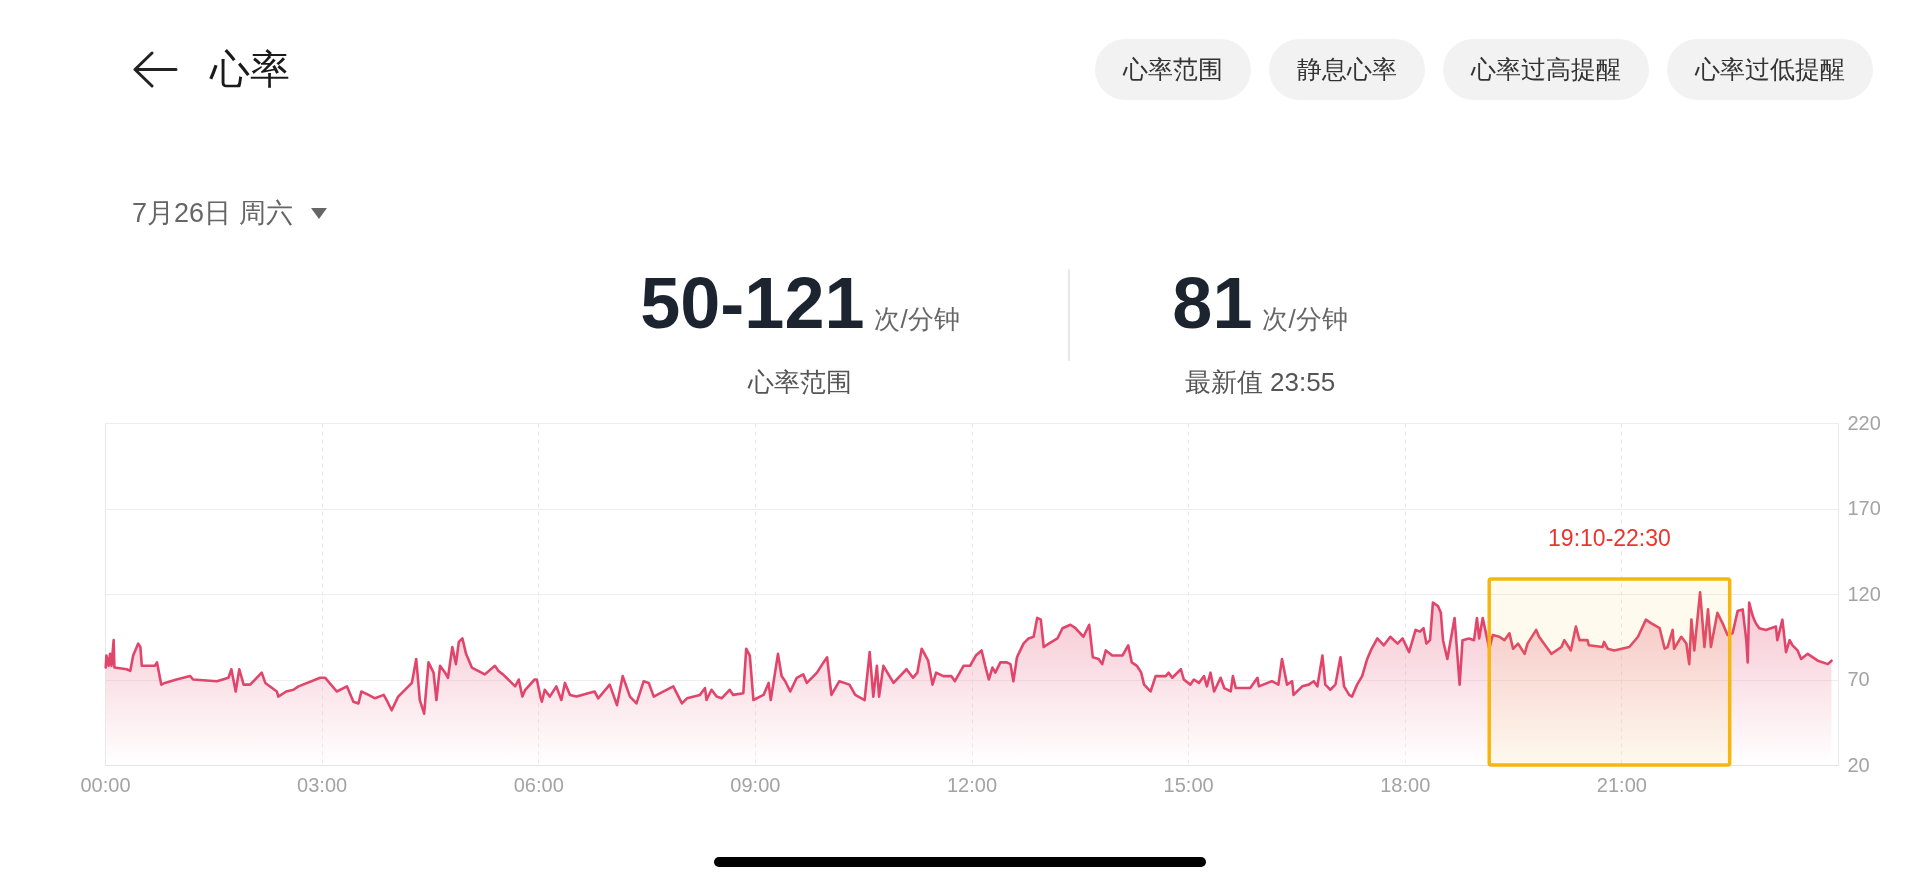  What do you see at coordinates (972, 784) in the screenshot?
I see `x-tick-label: 12:00` at bounding box center [972, 784].